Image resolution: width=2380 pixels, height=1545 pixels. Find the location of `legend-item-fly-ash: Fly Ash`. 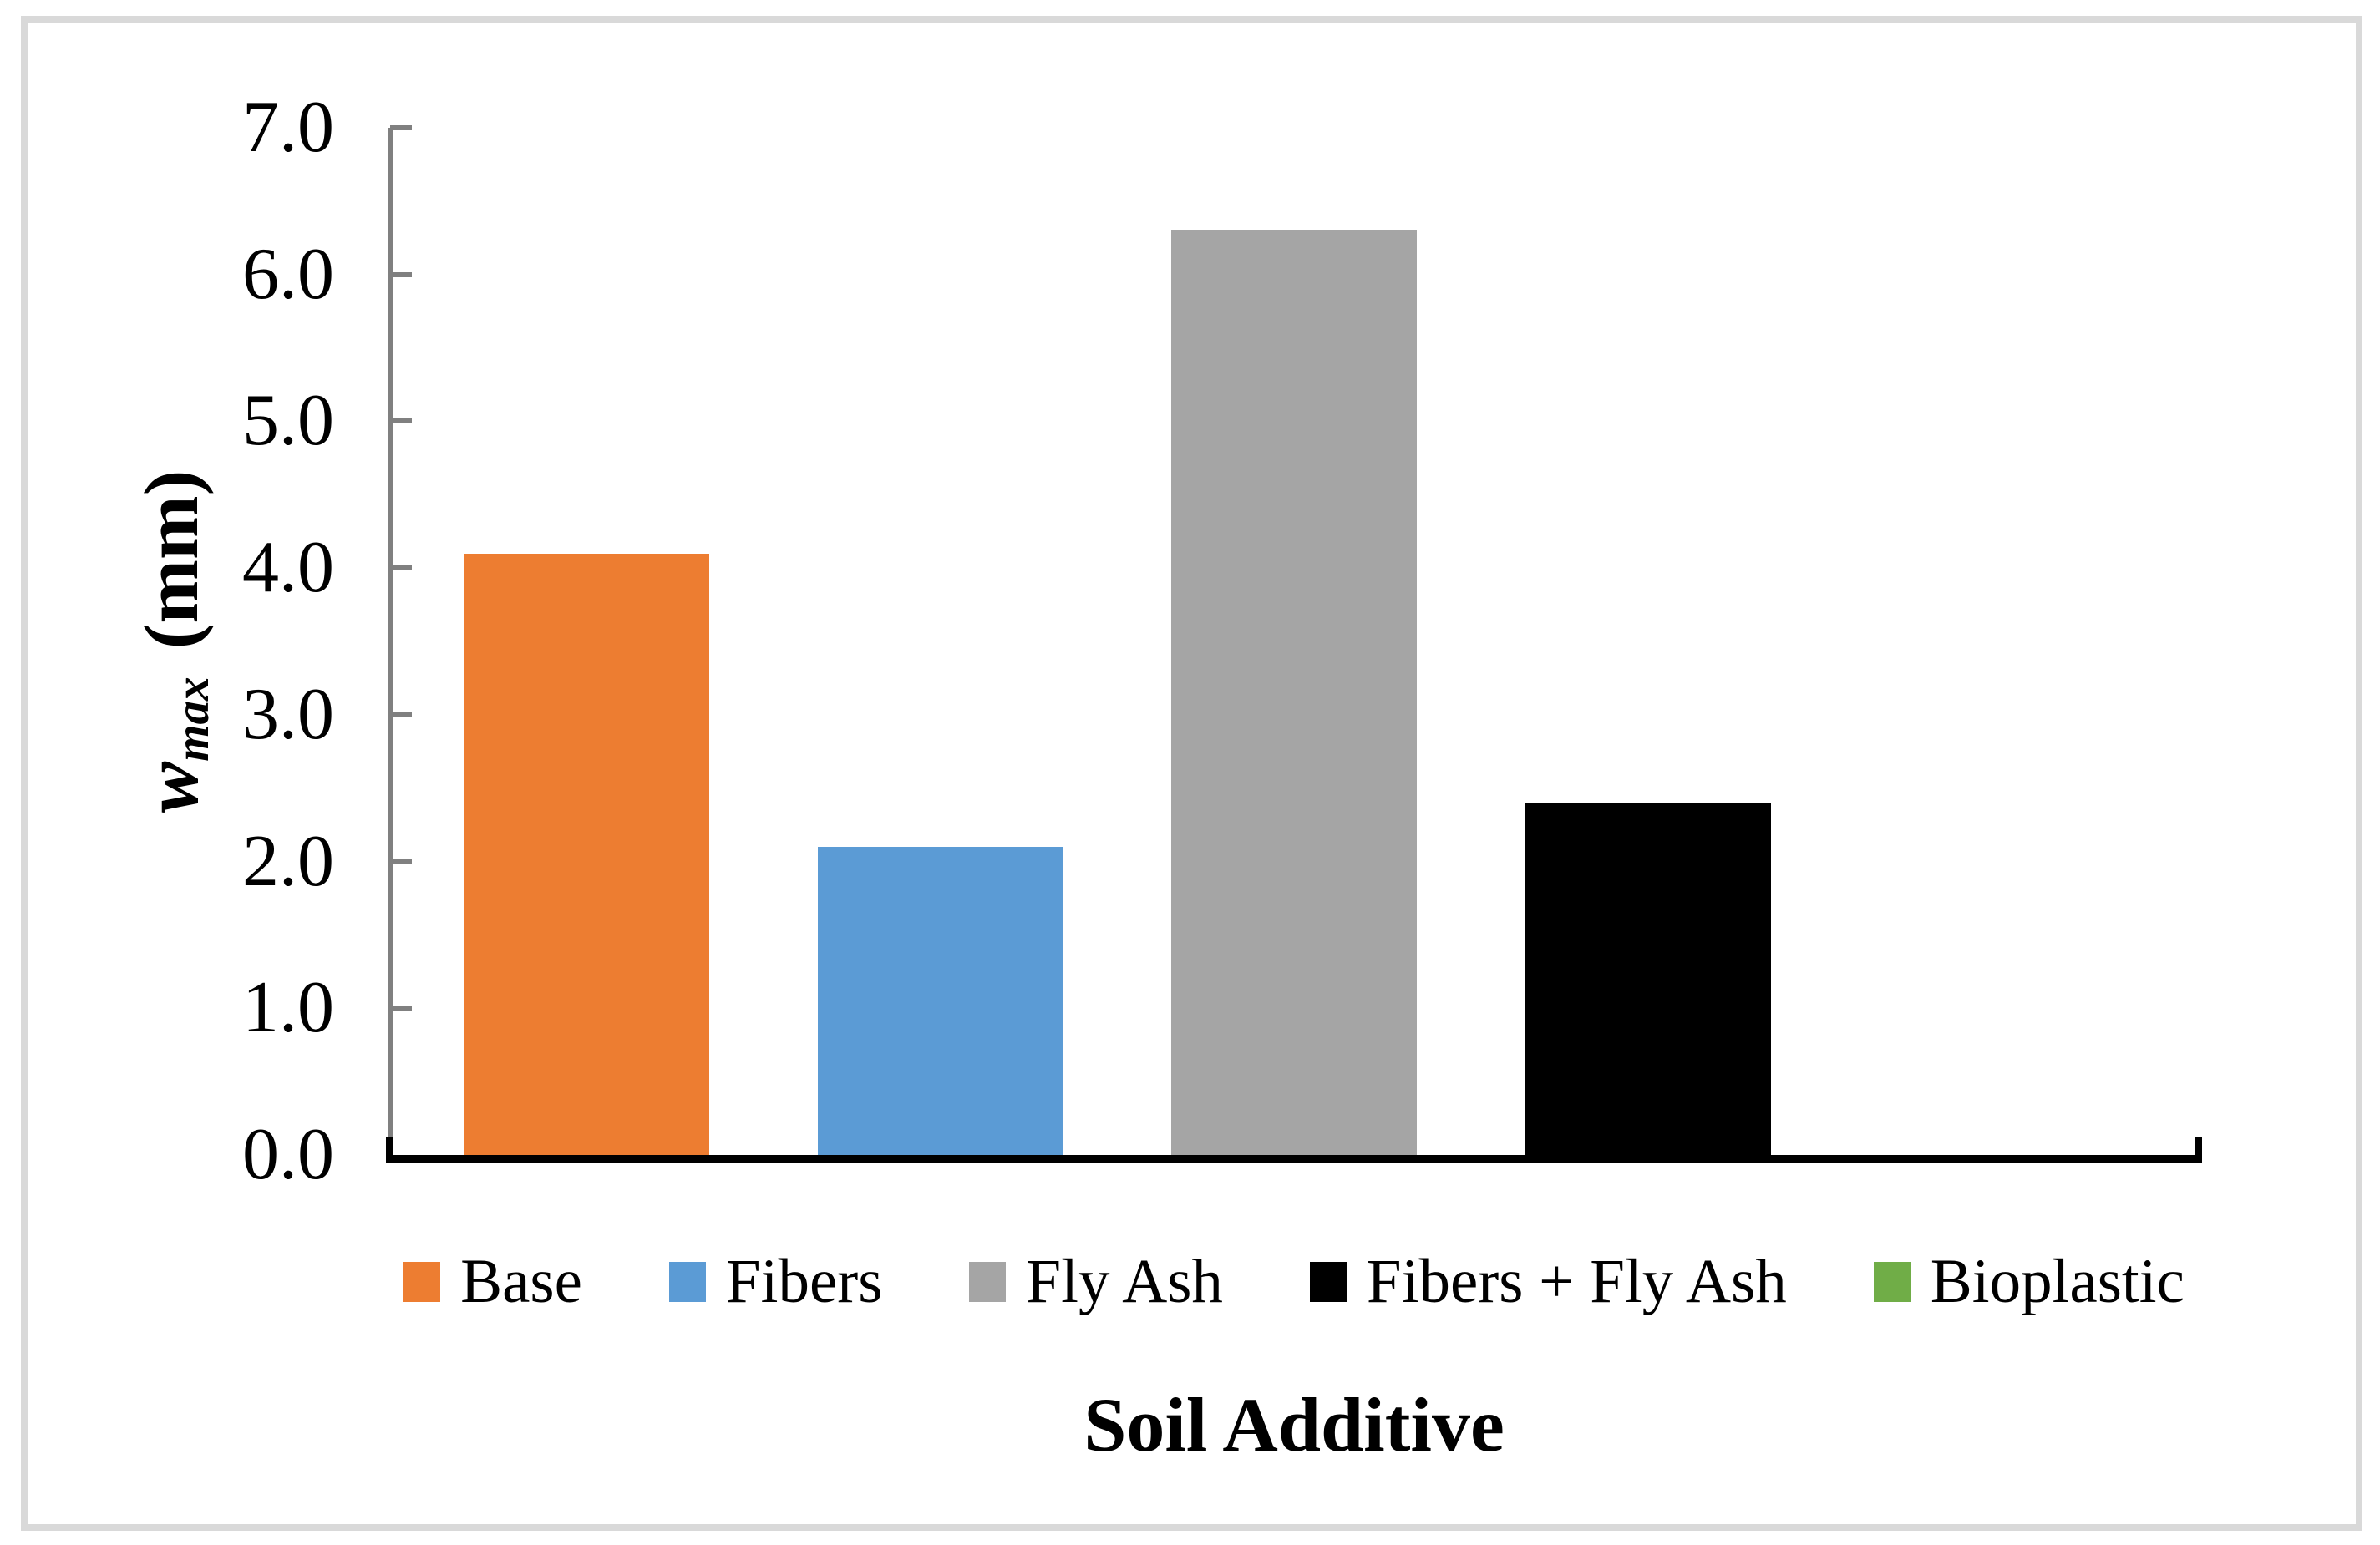

legend-item-fly-ash: Fly Ash is located at coordinates (1096, 1282).